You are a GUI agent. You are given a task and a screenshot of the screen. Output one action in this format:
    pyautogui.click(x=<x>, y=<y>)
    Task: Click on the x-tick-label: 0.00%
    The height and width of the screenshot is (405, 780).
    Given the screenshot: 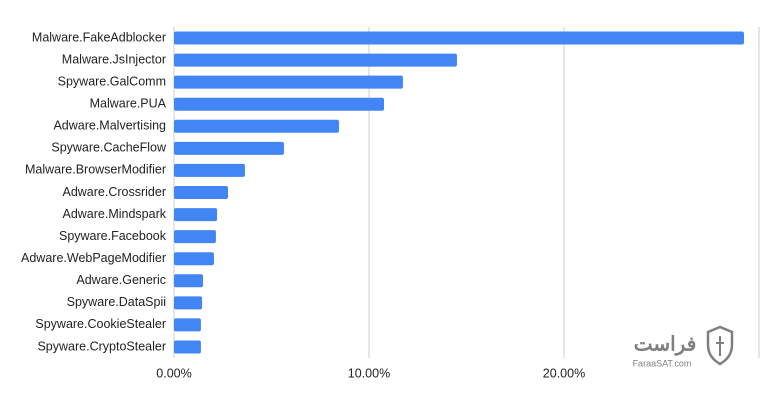 What is the action you would take?
    pyautogui.click(x=173, y=373)
    